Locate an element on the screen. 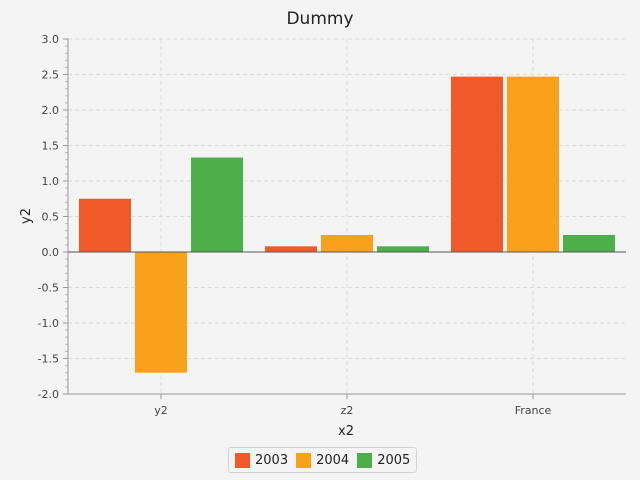 The width and height of the screenshot is (640, 480). y-tick-label: 0.0 is located at coordinates (51, 252).